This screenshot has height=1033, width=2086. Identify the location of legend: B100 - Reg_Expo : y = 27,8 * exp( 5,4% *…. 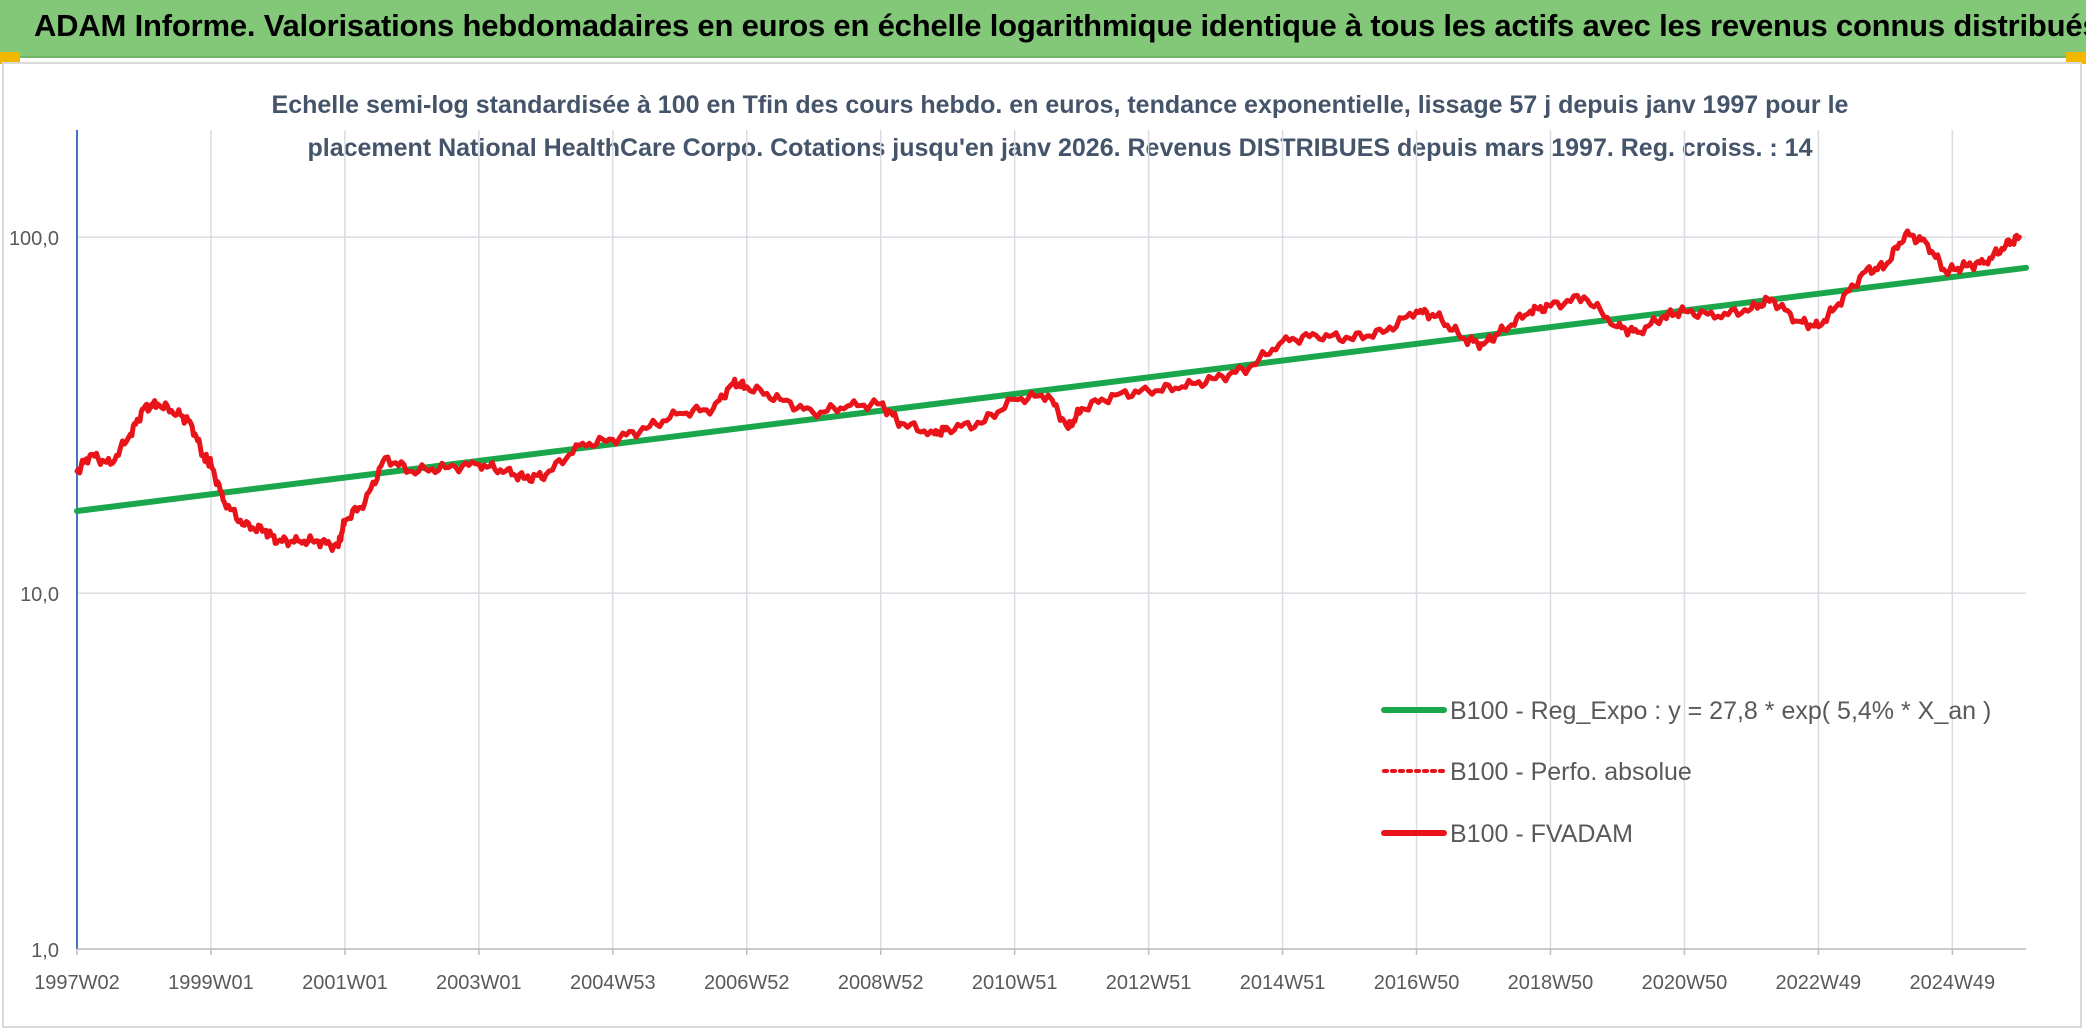
(1686, 772).